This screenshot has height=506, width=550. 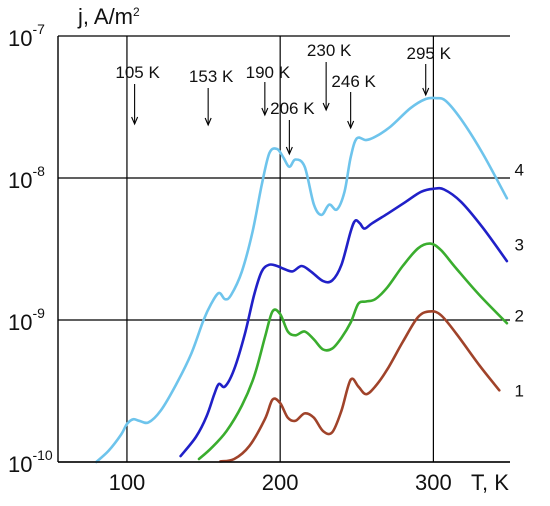 What do you see at coordinates (351, 125) in the screenshot?
I see `annotation-arrow-head-246k` at bounding box center [351, 125].